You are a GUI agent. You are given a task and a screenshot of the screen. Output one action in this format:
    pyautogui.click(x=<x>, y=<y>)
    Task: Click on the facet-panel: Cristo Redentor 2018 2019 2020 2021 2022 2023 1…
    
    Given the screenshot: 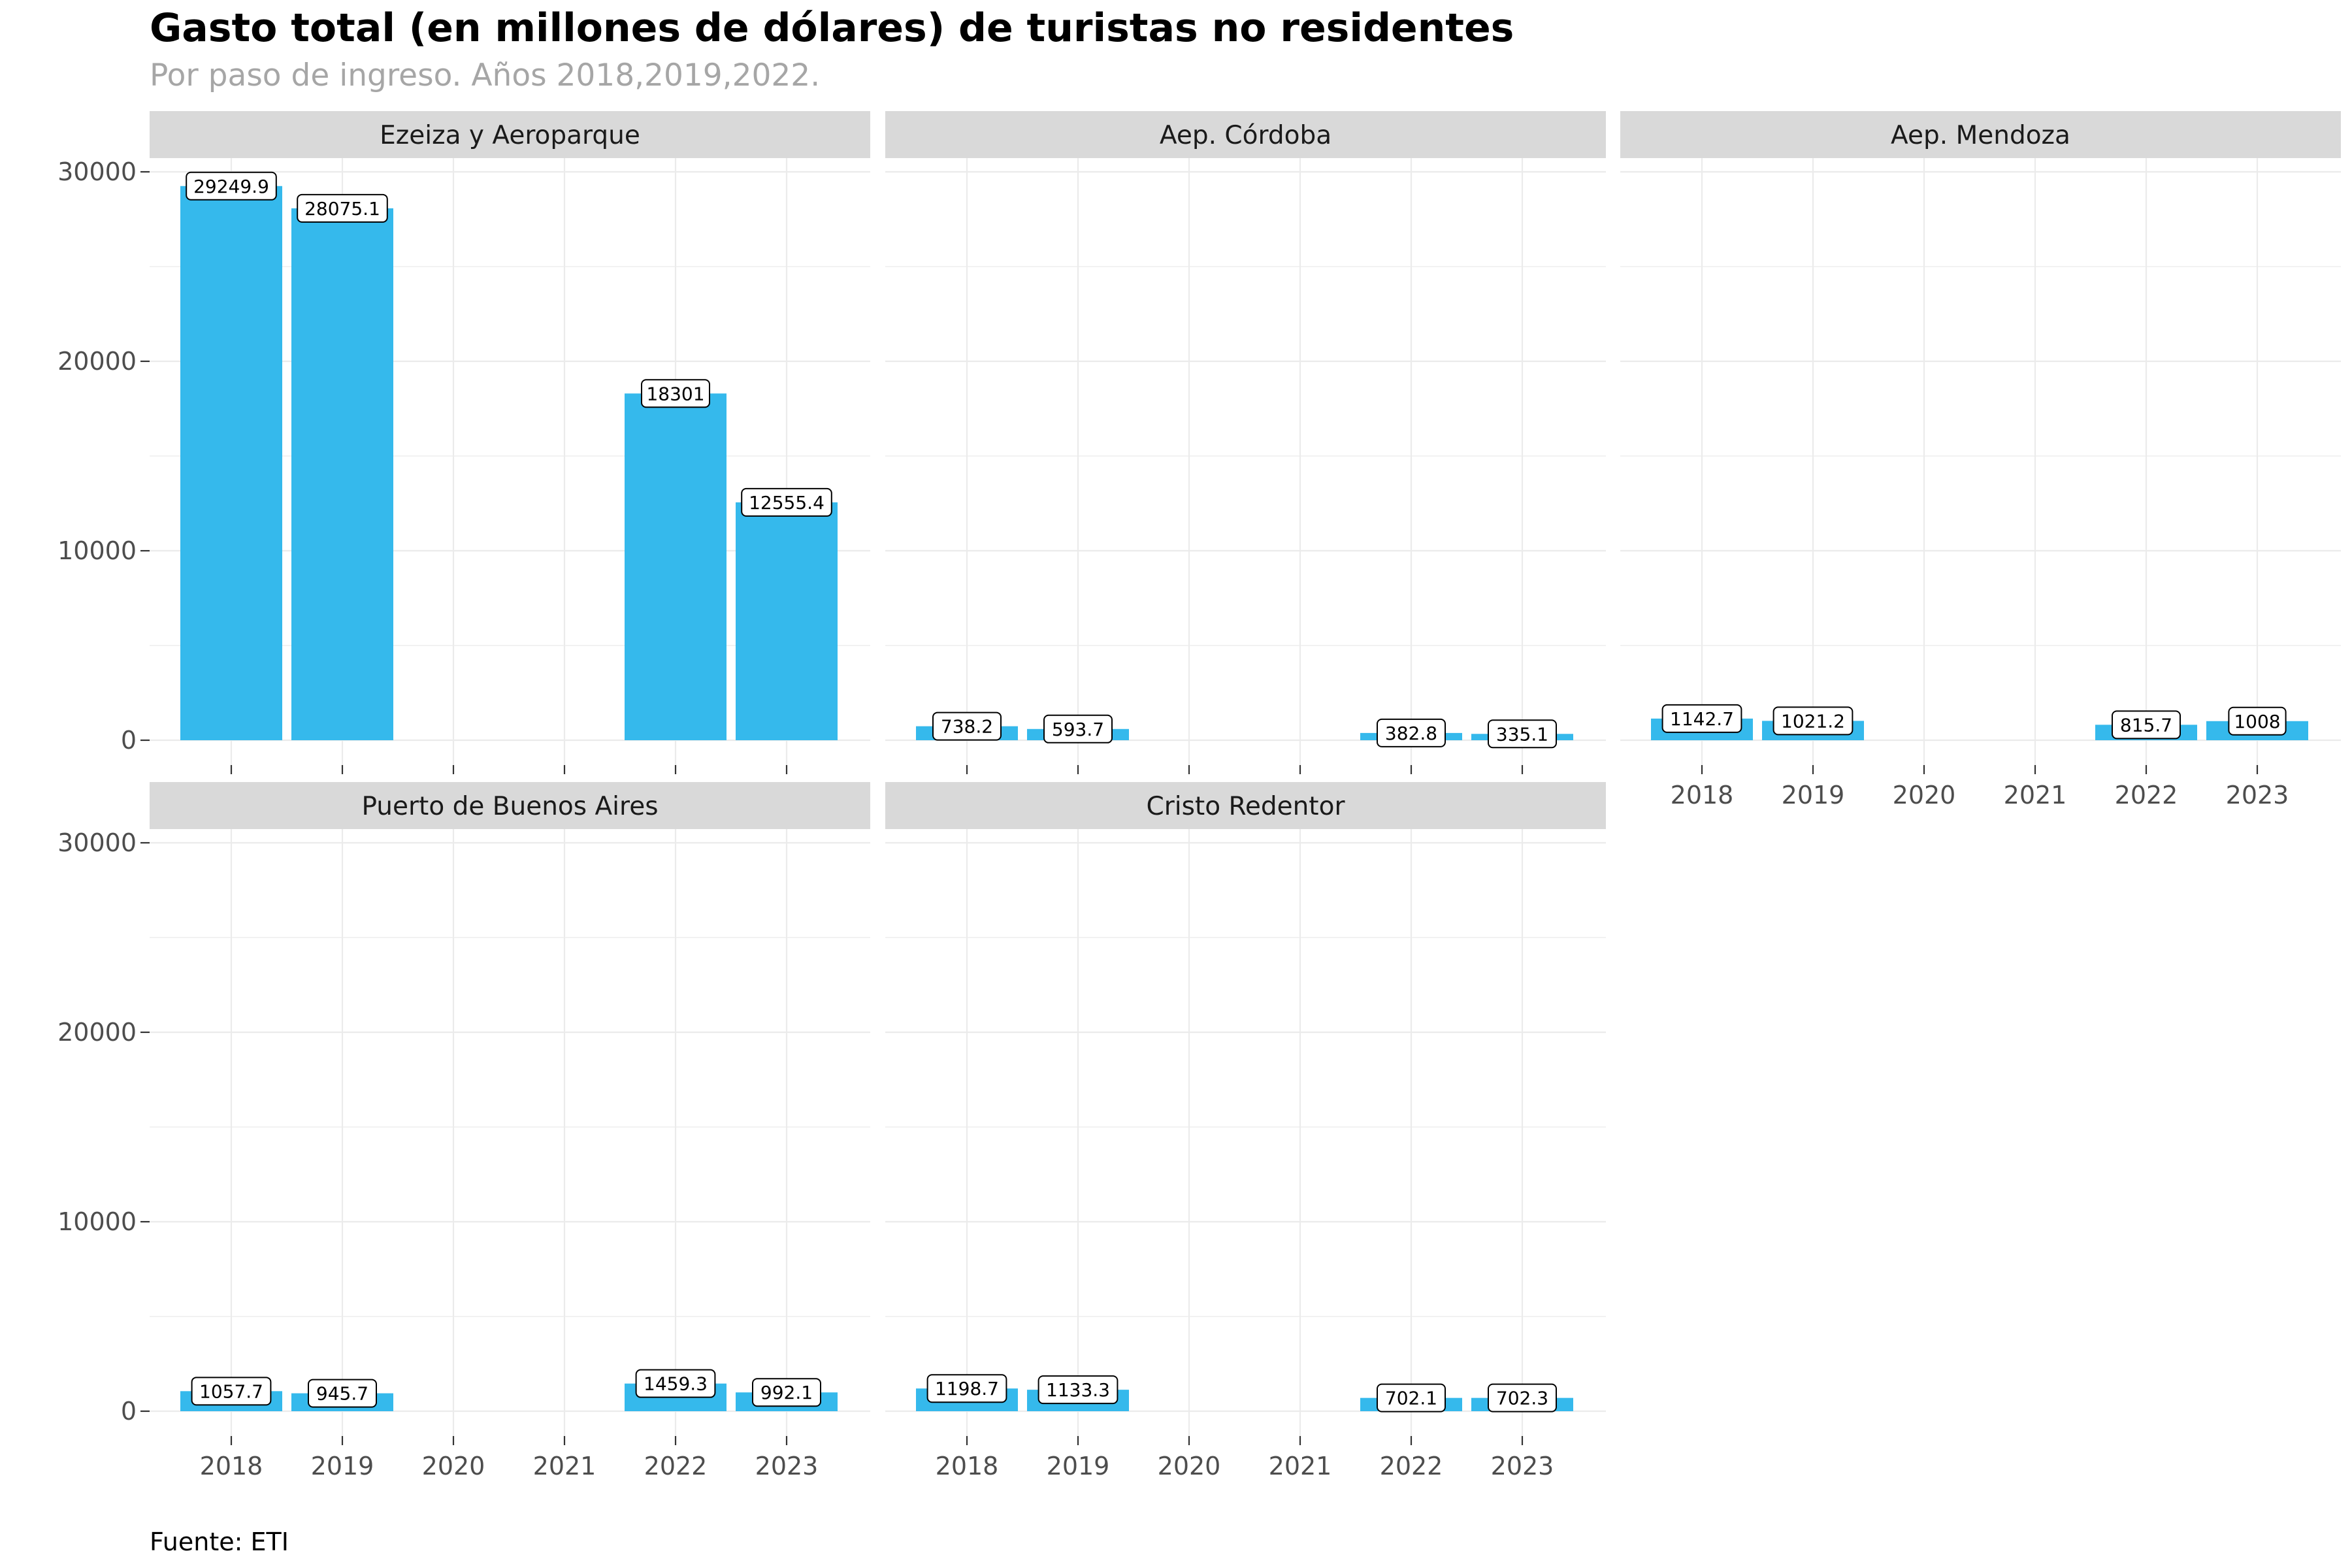 What is the action you would take?
    pyautogui.click(x=1245, y=1131)
    